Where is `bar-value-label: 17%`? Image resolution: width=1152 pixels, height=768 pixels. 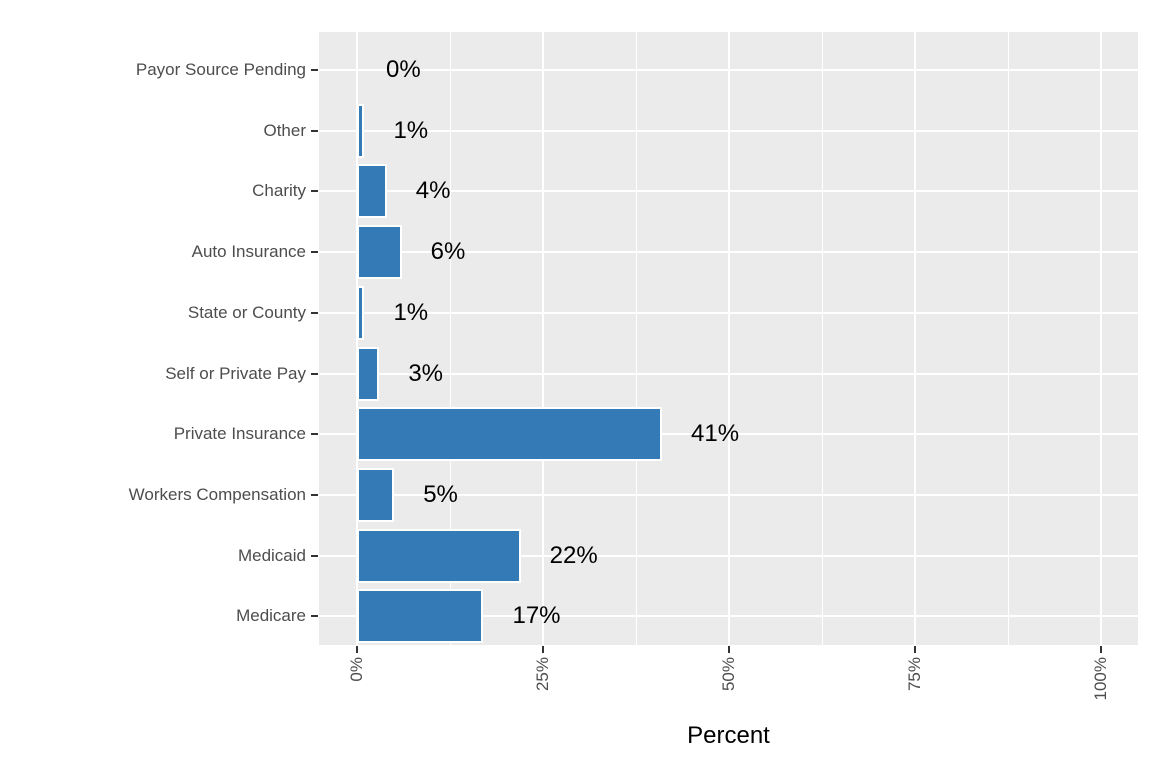 bar-value-label: 17% is located at coordinates (536, 616).